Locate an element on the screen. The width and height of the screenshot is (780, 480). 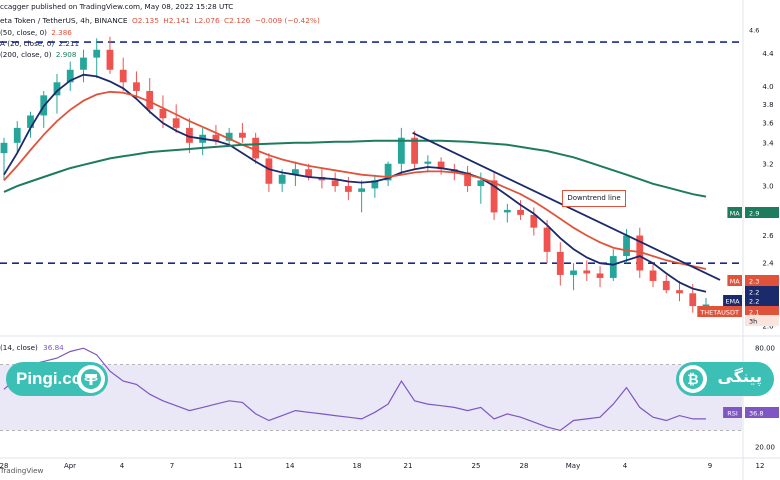
badge-label: RSI is located at coordinates (732, 414).